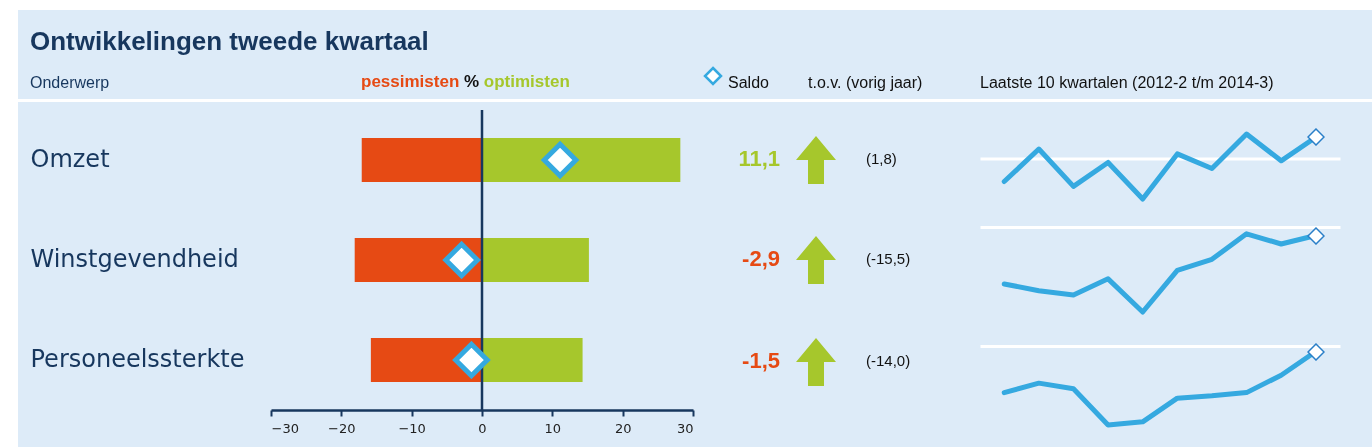 The height and width of the screenshot is (447, 1372). I want to click on x-tick-label: 20, so click(623, 428).